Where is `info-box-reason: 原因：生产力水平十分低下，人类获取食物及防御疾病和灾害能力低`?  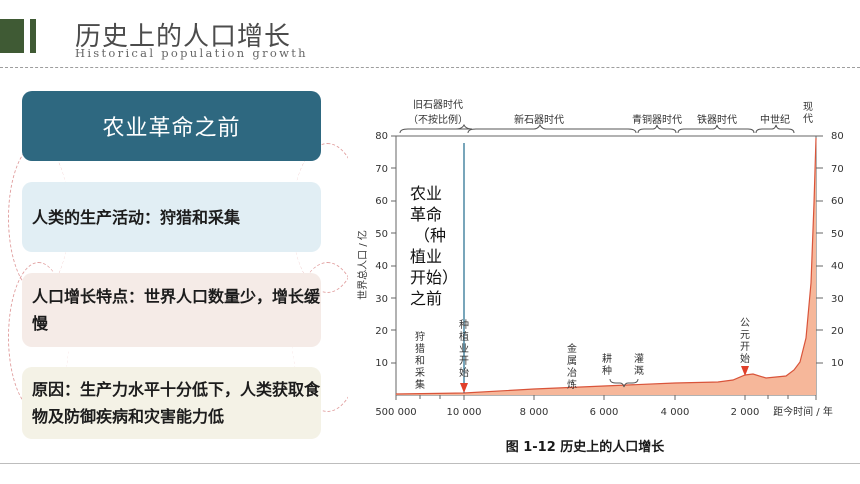 info-box-reason: 原因：生产力水平十分低下，人类获取食物及防御疾病和灾害能力低 is located at coordinates (171, 403).